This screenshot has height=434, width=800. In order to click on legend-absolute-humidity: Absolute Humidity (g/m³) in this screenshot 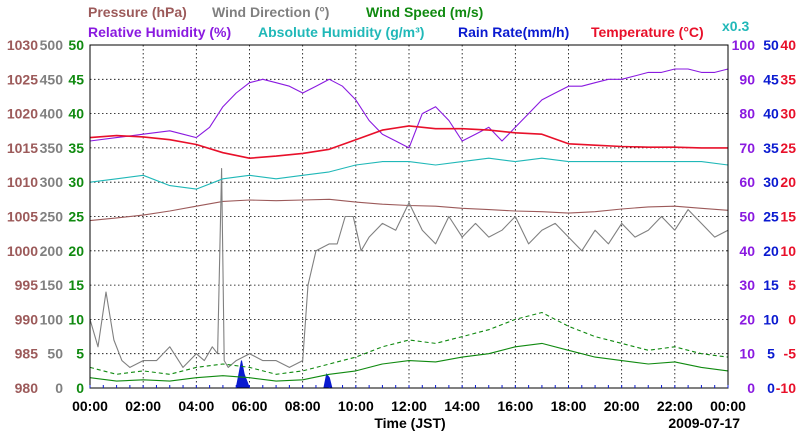, I will do `click(341, 32)`.